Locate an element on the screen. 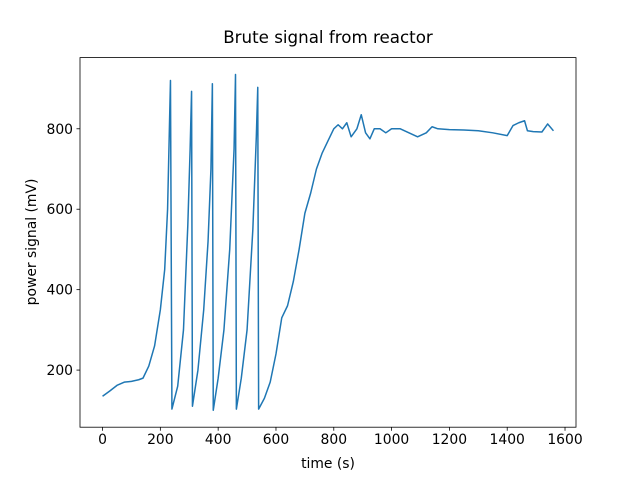  y-tick-label: 600 is located at coordinates (59, 210).